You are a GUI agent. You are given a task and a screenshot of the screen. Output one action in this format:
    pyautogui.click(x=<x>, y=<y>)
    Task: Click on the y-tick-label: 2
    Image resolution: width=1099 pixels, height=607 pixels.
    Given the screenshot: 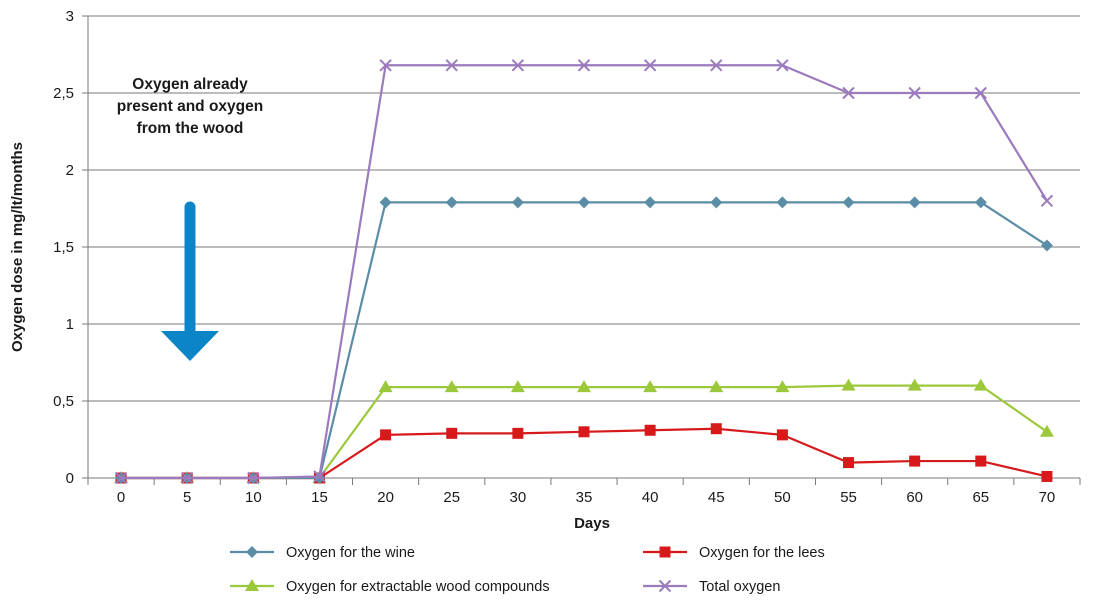 What is the action you would take?
    pyautogui.click(x=70, y=170)
    